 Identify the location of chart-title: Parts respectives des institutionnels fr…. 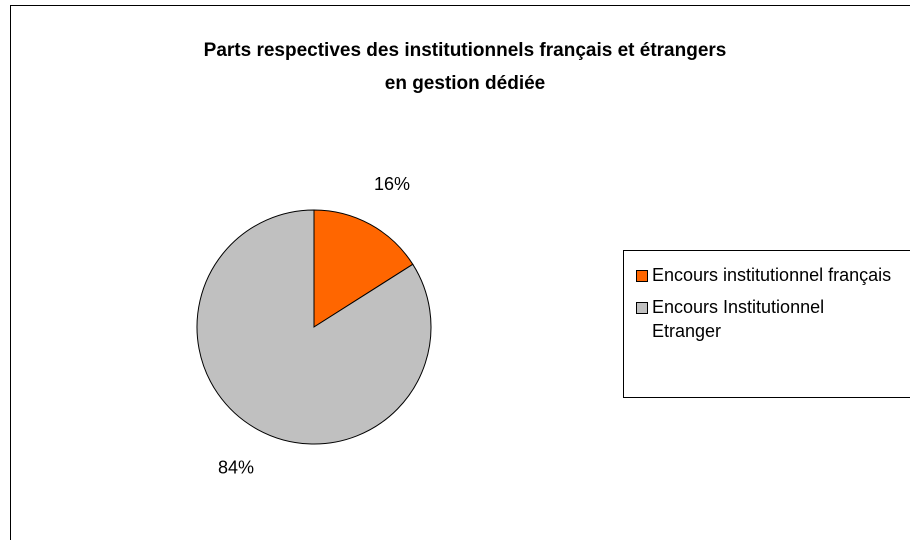
(465, 50).